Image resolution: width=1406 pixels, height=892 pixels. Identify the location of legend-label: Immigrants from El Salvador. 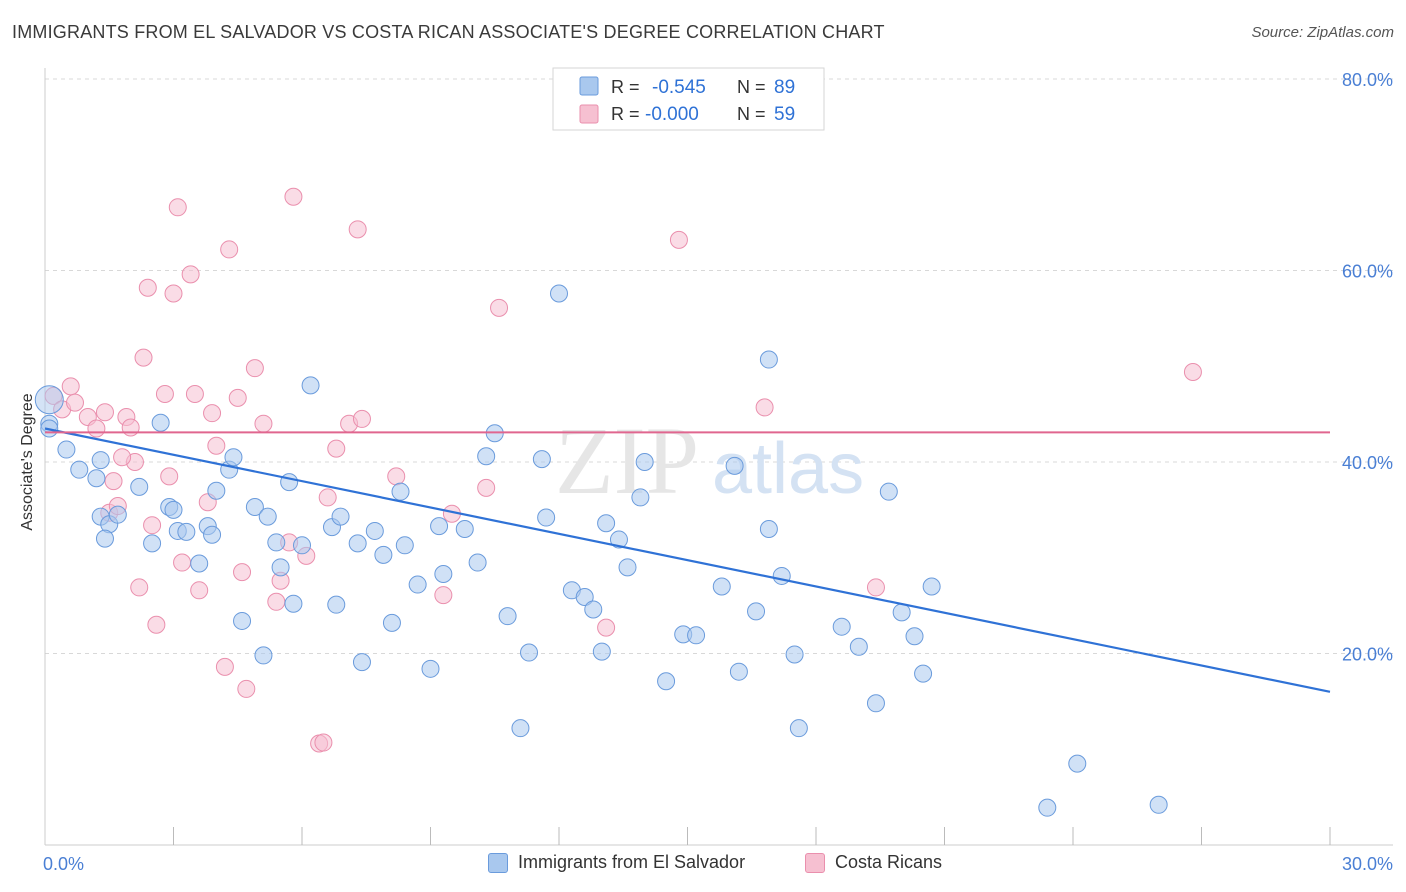
(632, 862).